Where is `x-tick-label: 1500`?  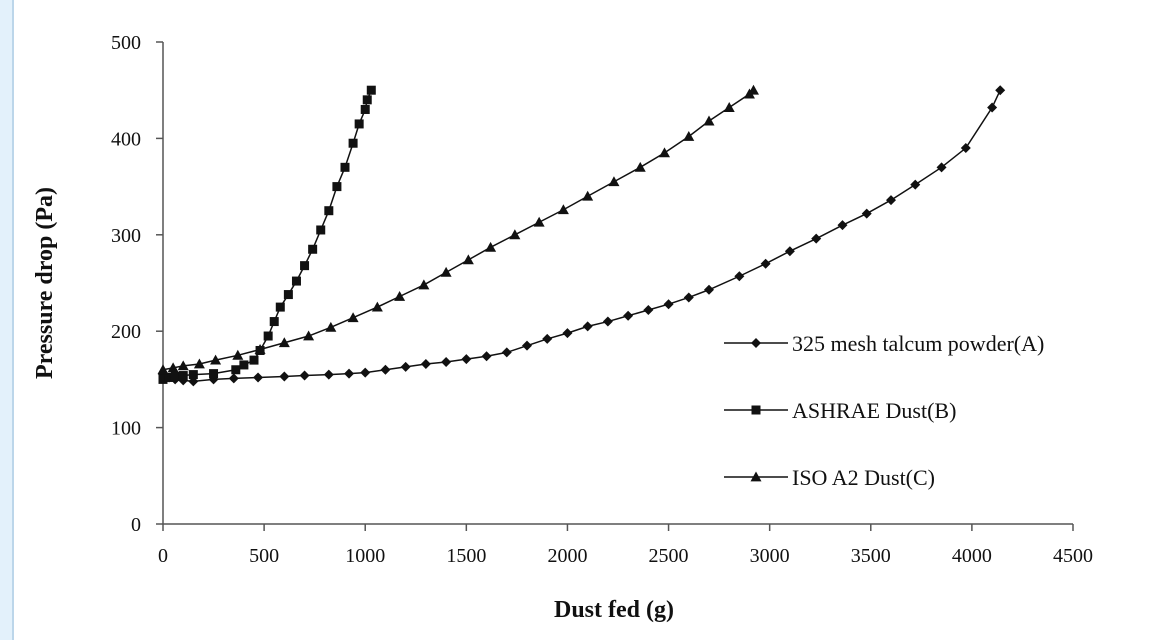
x-tick-label: 1500 is located at coordinates (466, 556).